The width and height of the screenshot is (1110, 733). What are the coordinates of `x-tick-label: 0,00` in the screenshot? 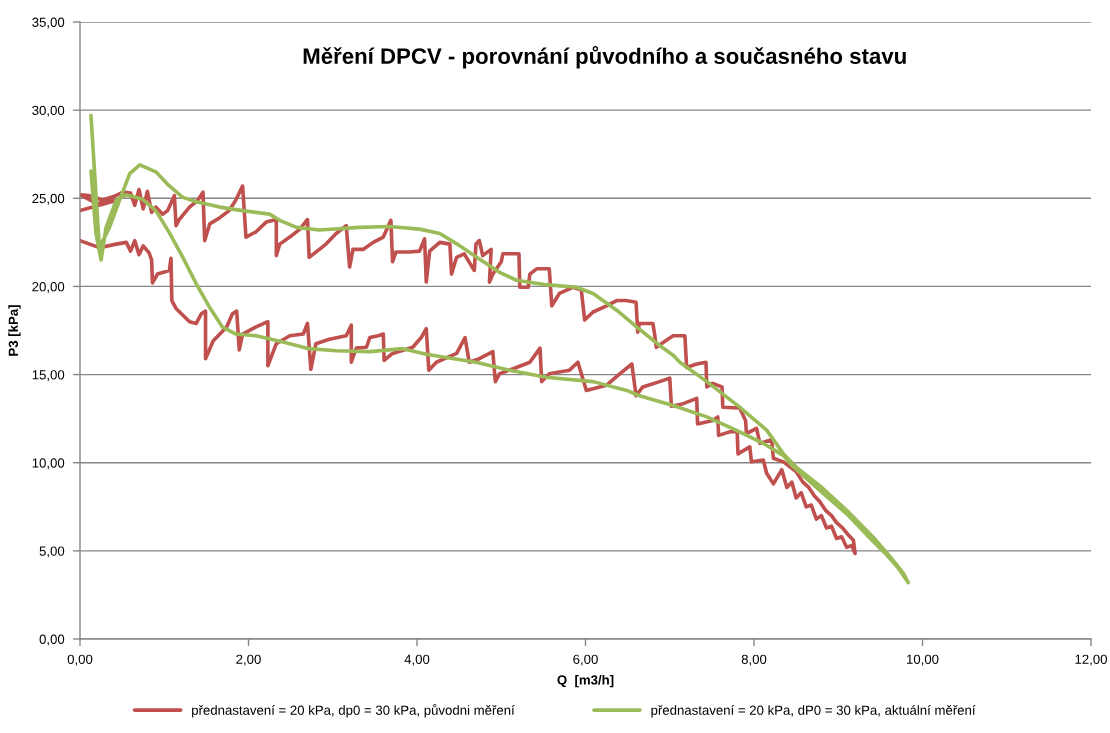 It's located at (80, 660).